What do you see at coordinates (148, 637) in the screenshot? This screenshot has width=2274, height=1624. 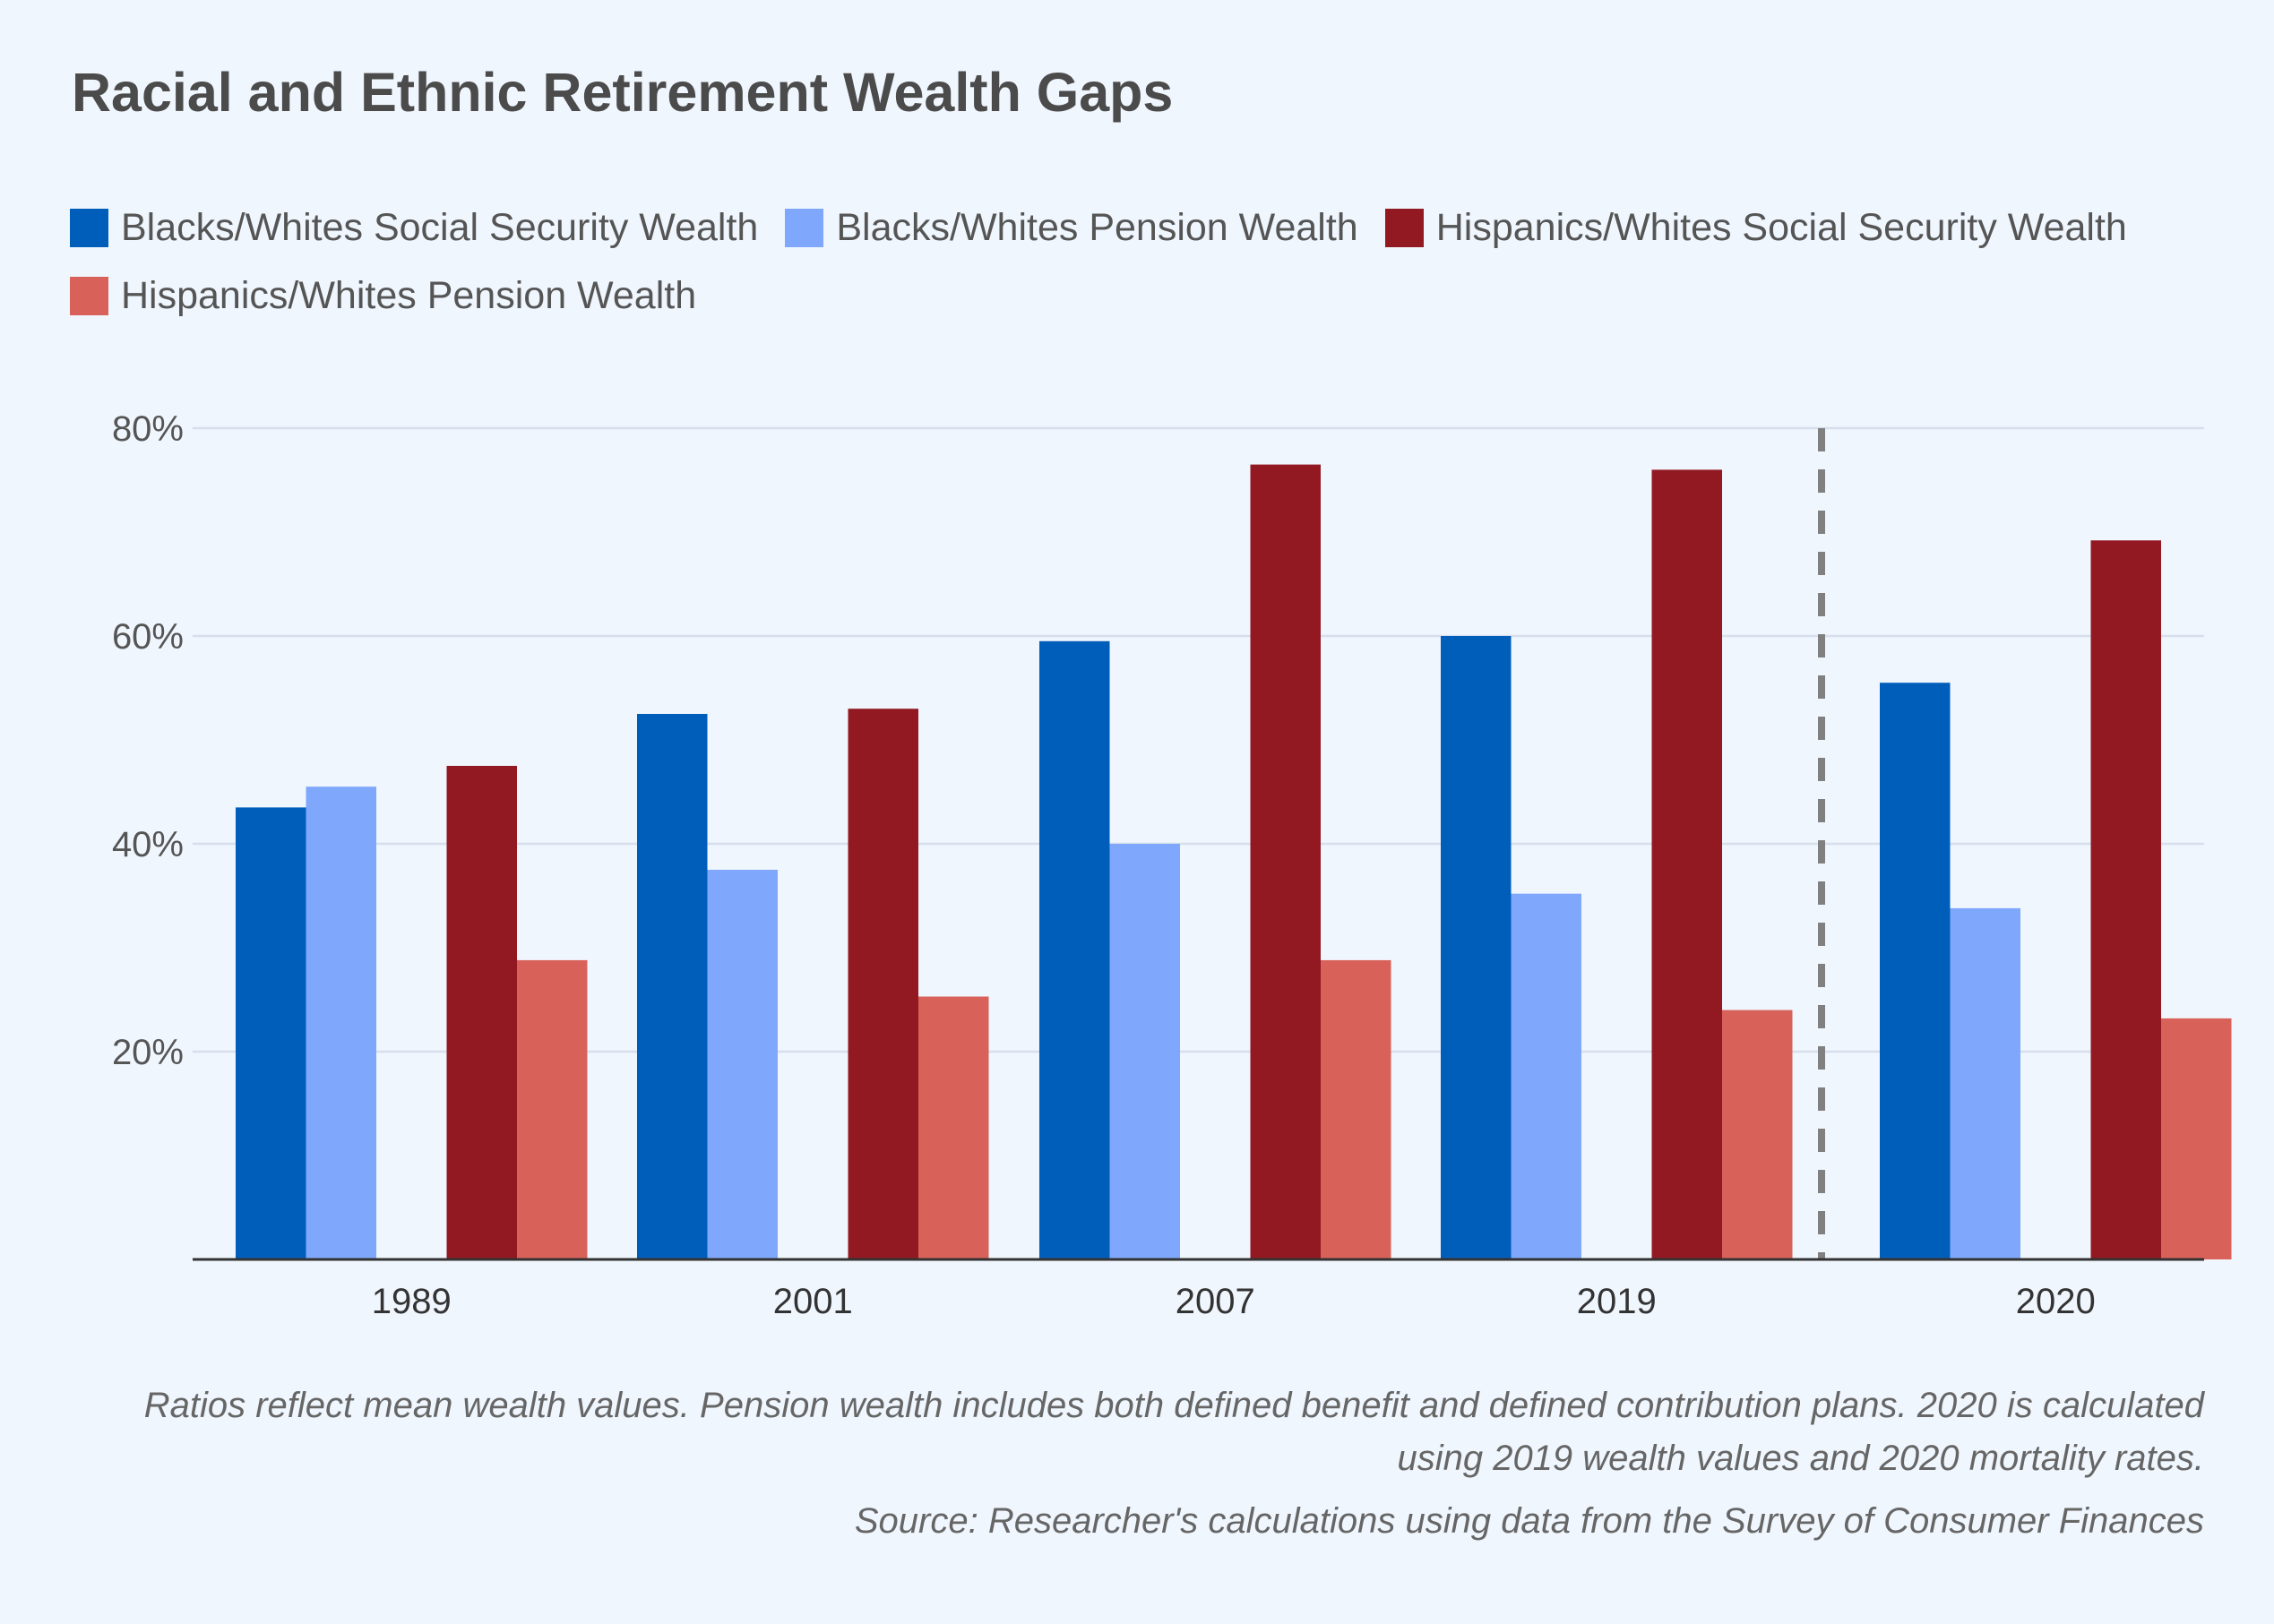 I see `y-tick-label: 60%` at bounding box center [148, 637].